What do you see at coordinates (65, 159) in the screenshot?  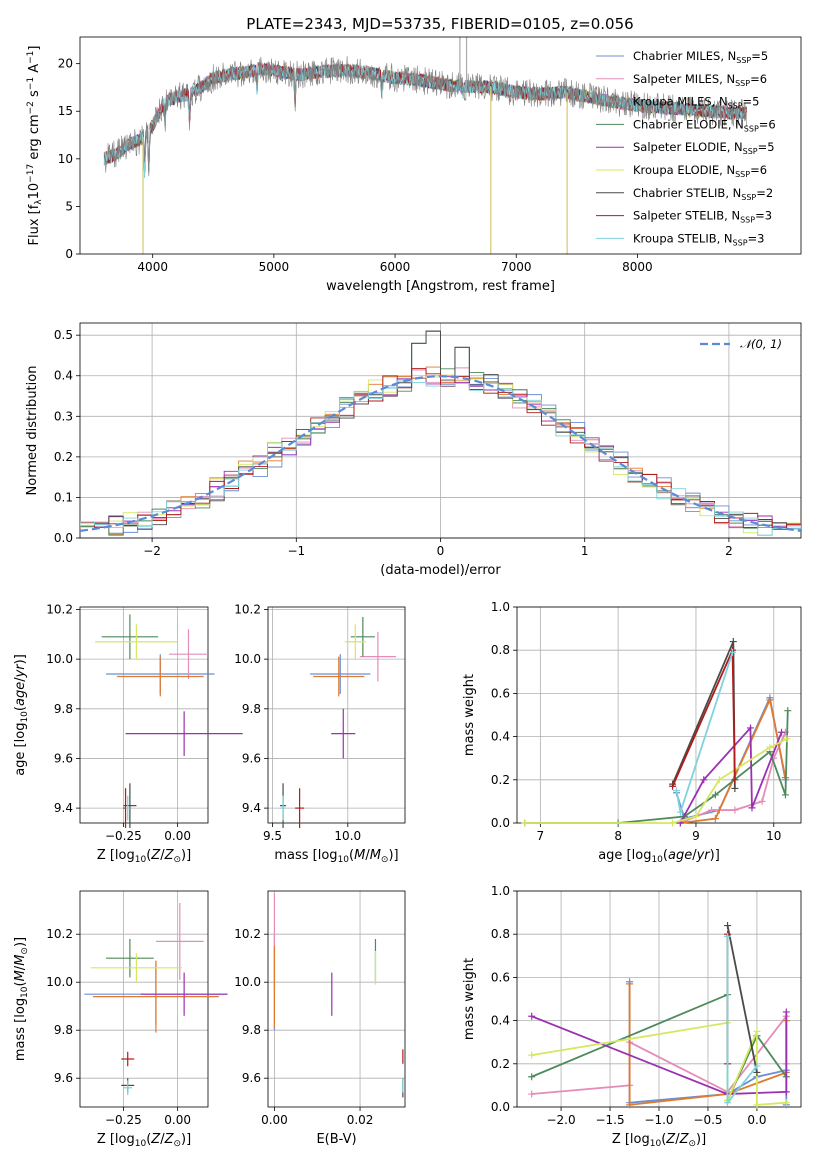 I see `y-tick-label: 10` at bounding box center [65, 159].